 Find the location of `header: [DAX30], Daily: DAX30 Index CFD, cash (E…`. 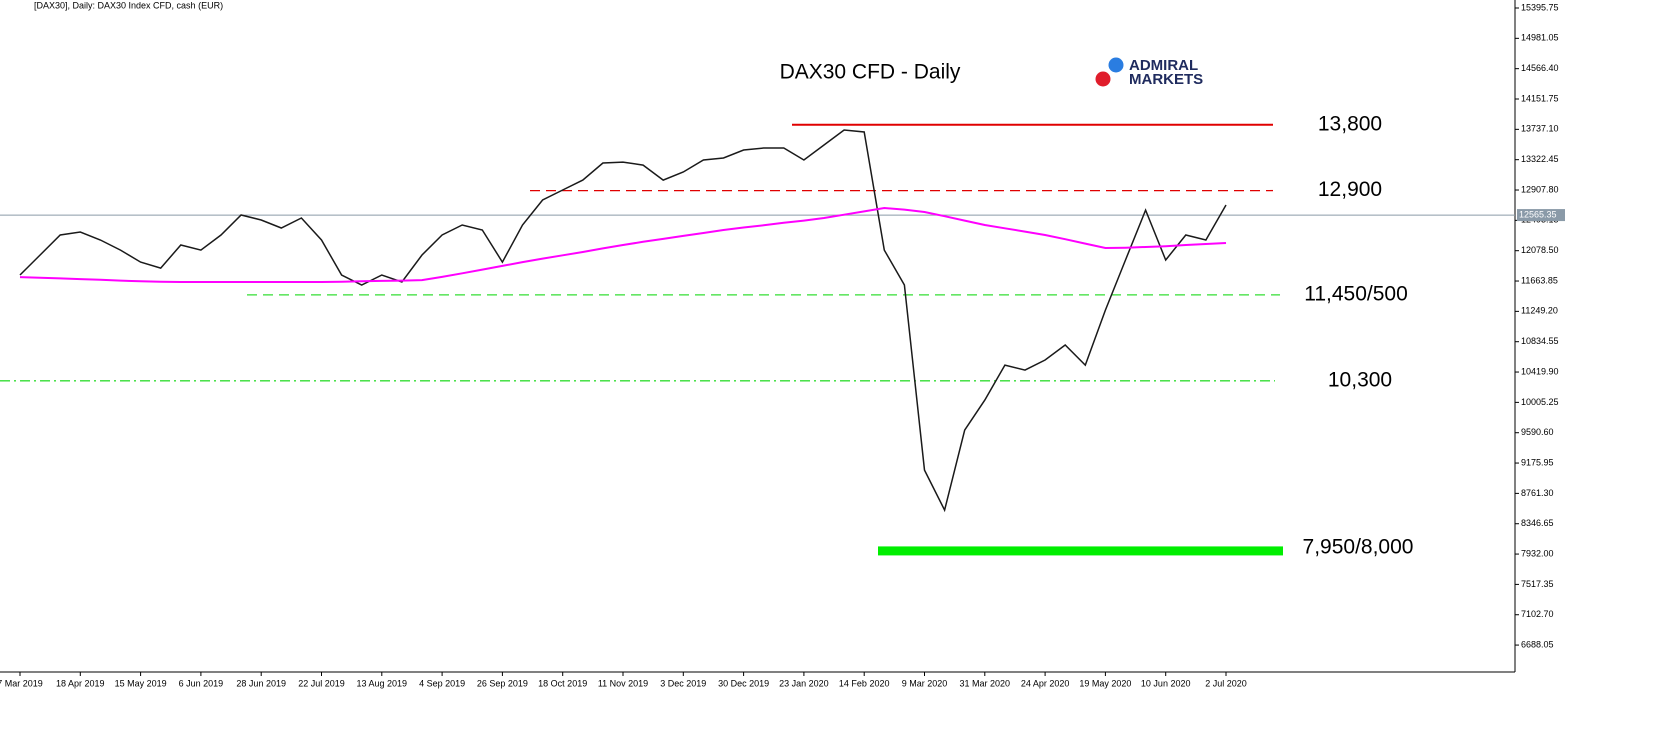

header: [DAX30], Daily: DAX30 Index CFD, cash (E… is located at coordinates (128, 5).